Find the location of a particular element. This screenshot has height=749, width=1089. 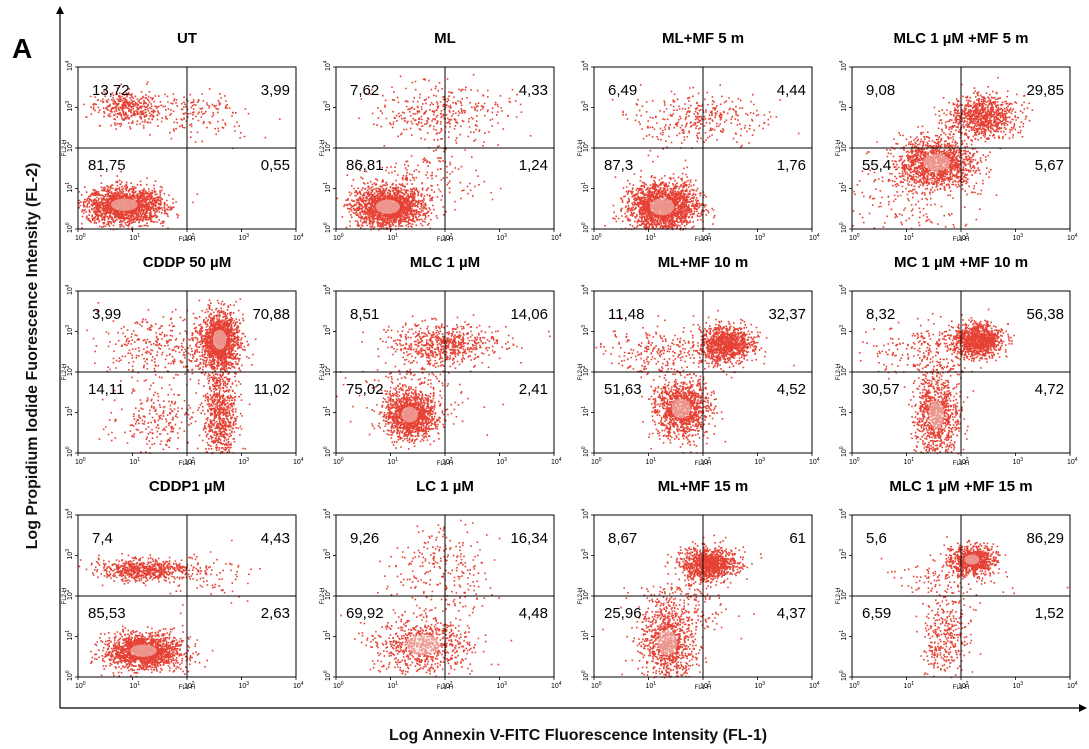

panel-title: ML is located at coordinates (445, 38).